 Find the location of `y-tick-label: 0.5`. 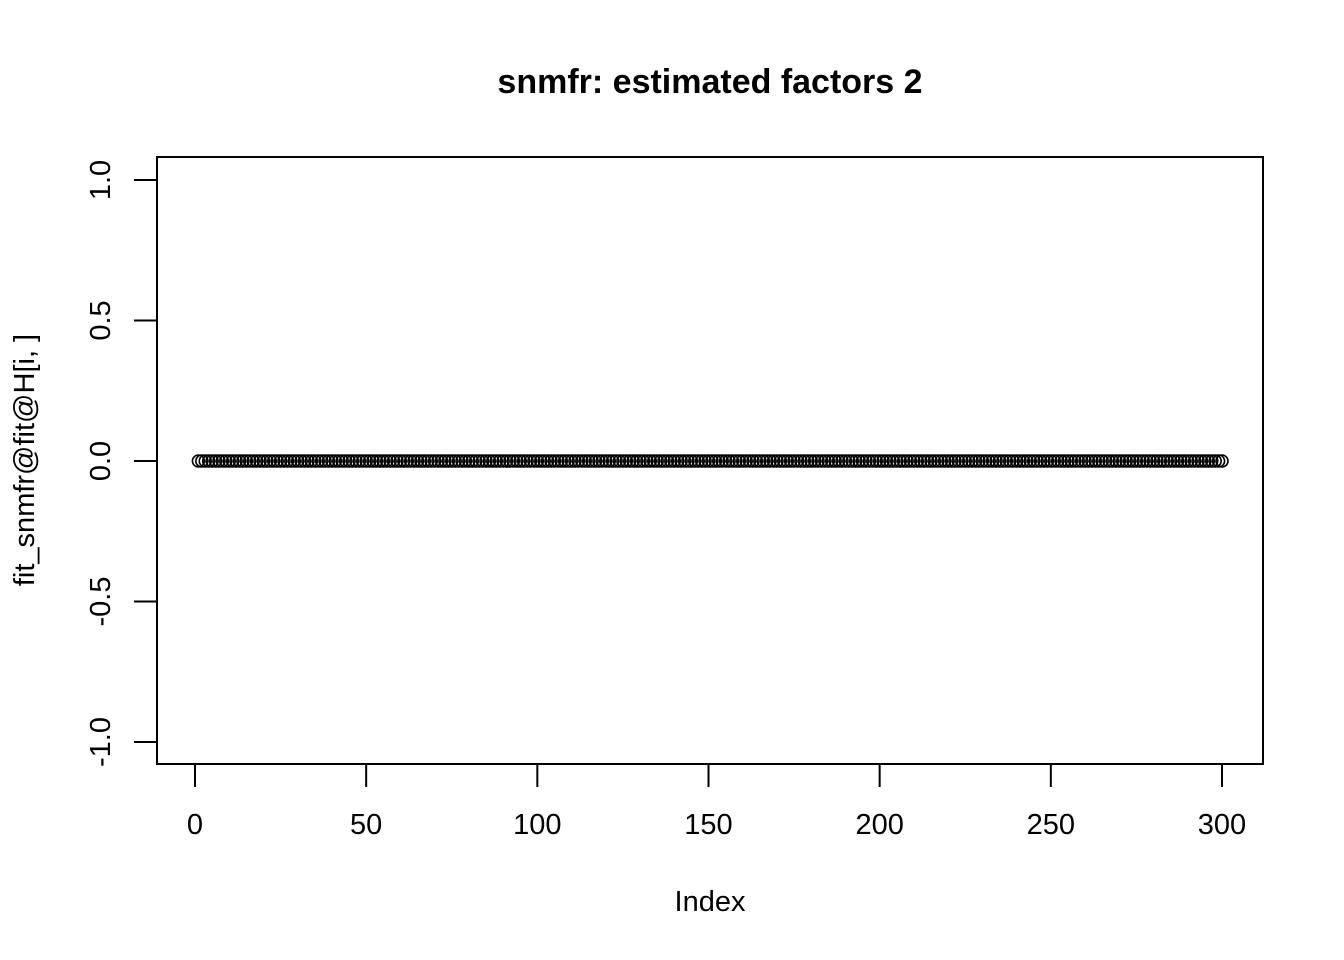

y-tick-label: 0.5 is located at coordinates (101, 320).